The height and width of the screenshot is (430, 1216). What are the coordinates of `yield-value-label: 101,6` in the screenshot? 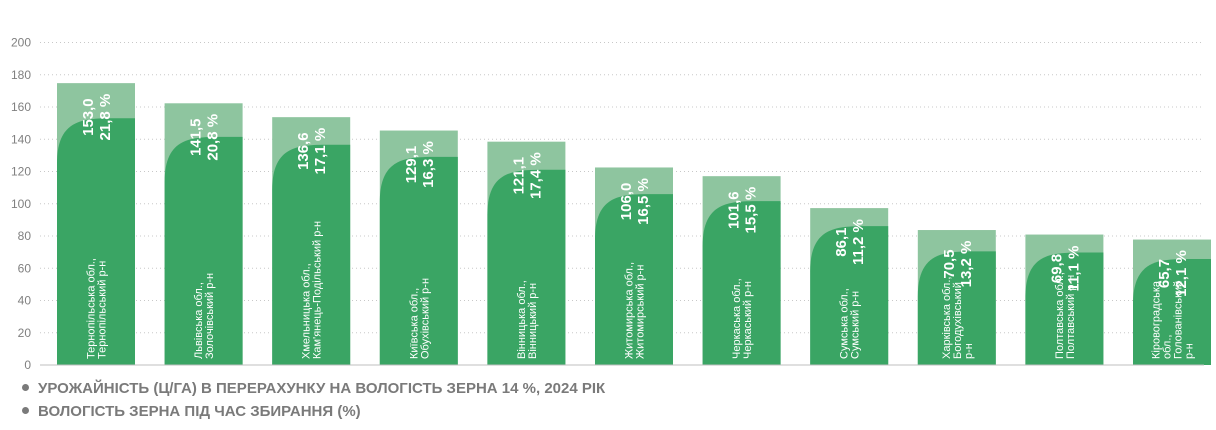 It's located at (734, 210).